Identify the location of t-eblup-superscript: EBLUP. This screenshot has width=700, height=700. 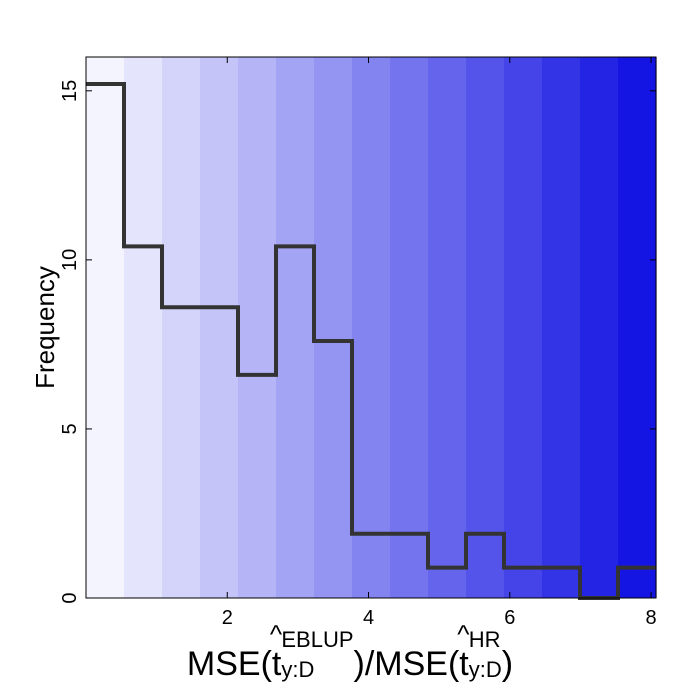
(317, 639).